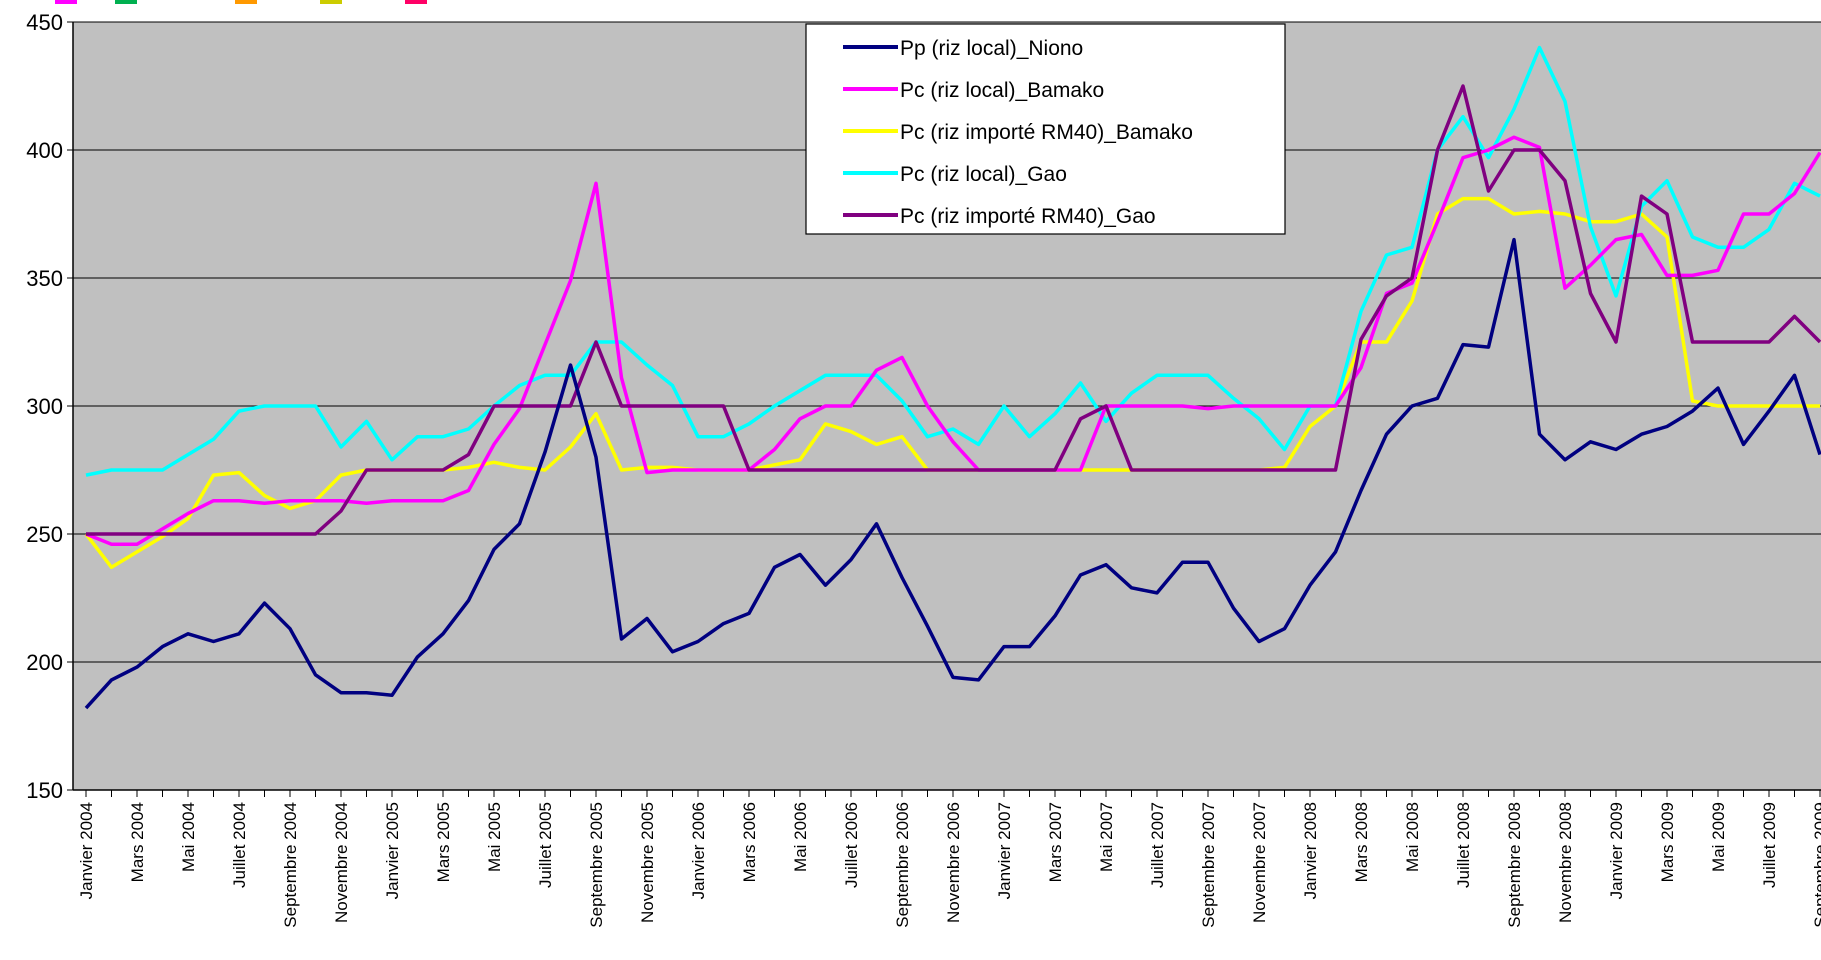  I want to click on x-tick-label: Septembre 2006, so click(902, 865).